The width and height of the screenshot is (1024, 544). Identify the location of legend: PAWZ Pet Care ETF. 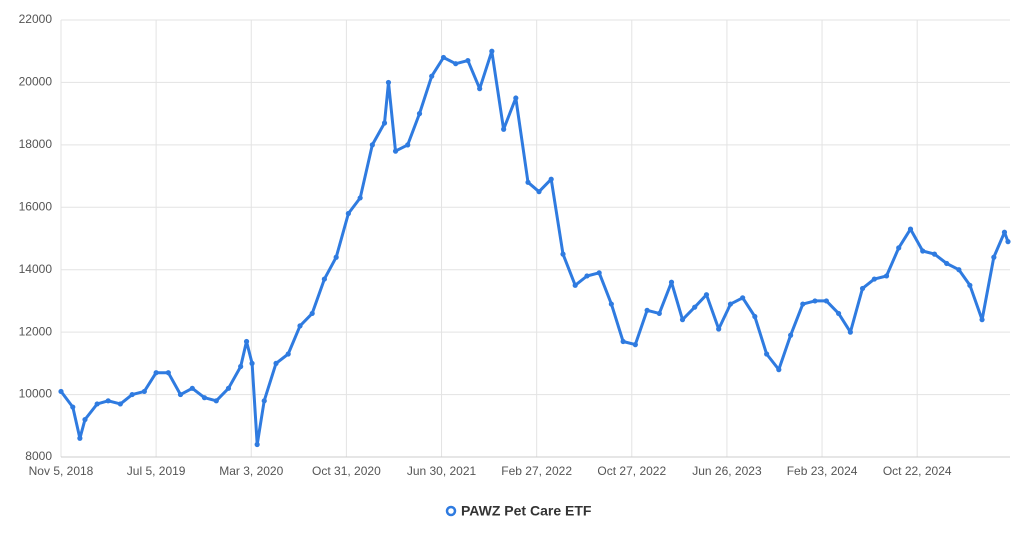
(518, 511).